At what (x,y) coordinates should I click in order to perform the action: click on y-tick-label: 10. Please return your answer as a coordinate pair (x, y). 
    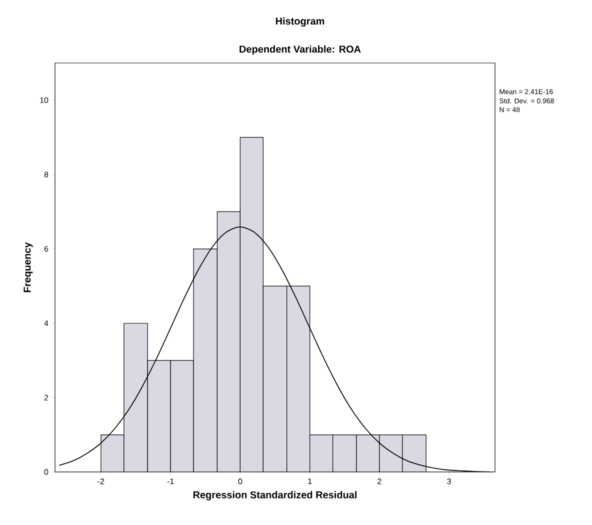
    Looking at the image, I should click on (44, 100).